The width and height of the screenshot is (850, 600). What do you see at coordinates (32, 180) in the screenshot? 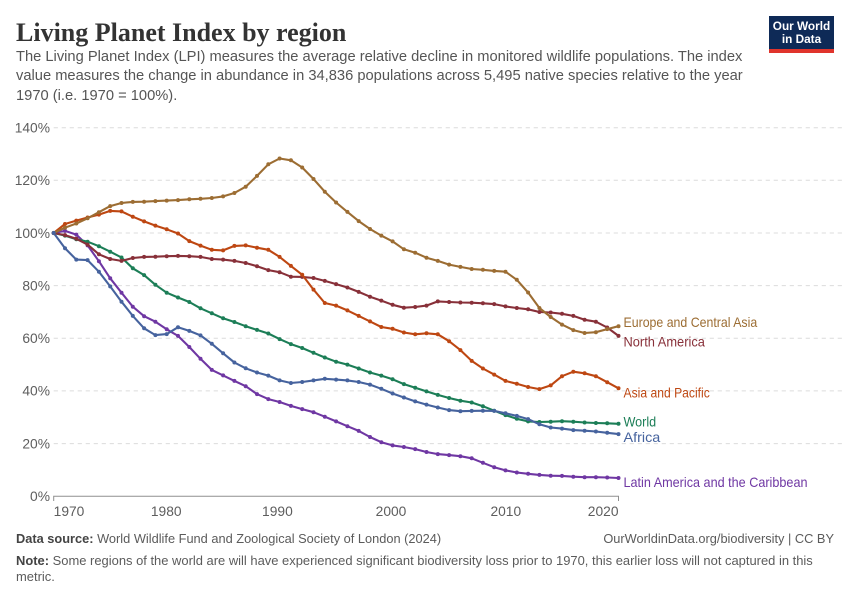
I see `svg-text: 120%` at bounding box center [32, 180].